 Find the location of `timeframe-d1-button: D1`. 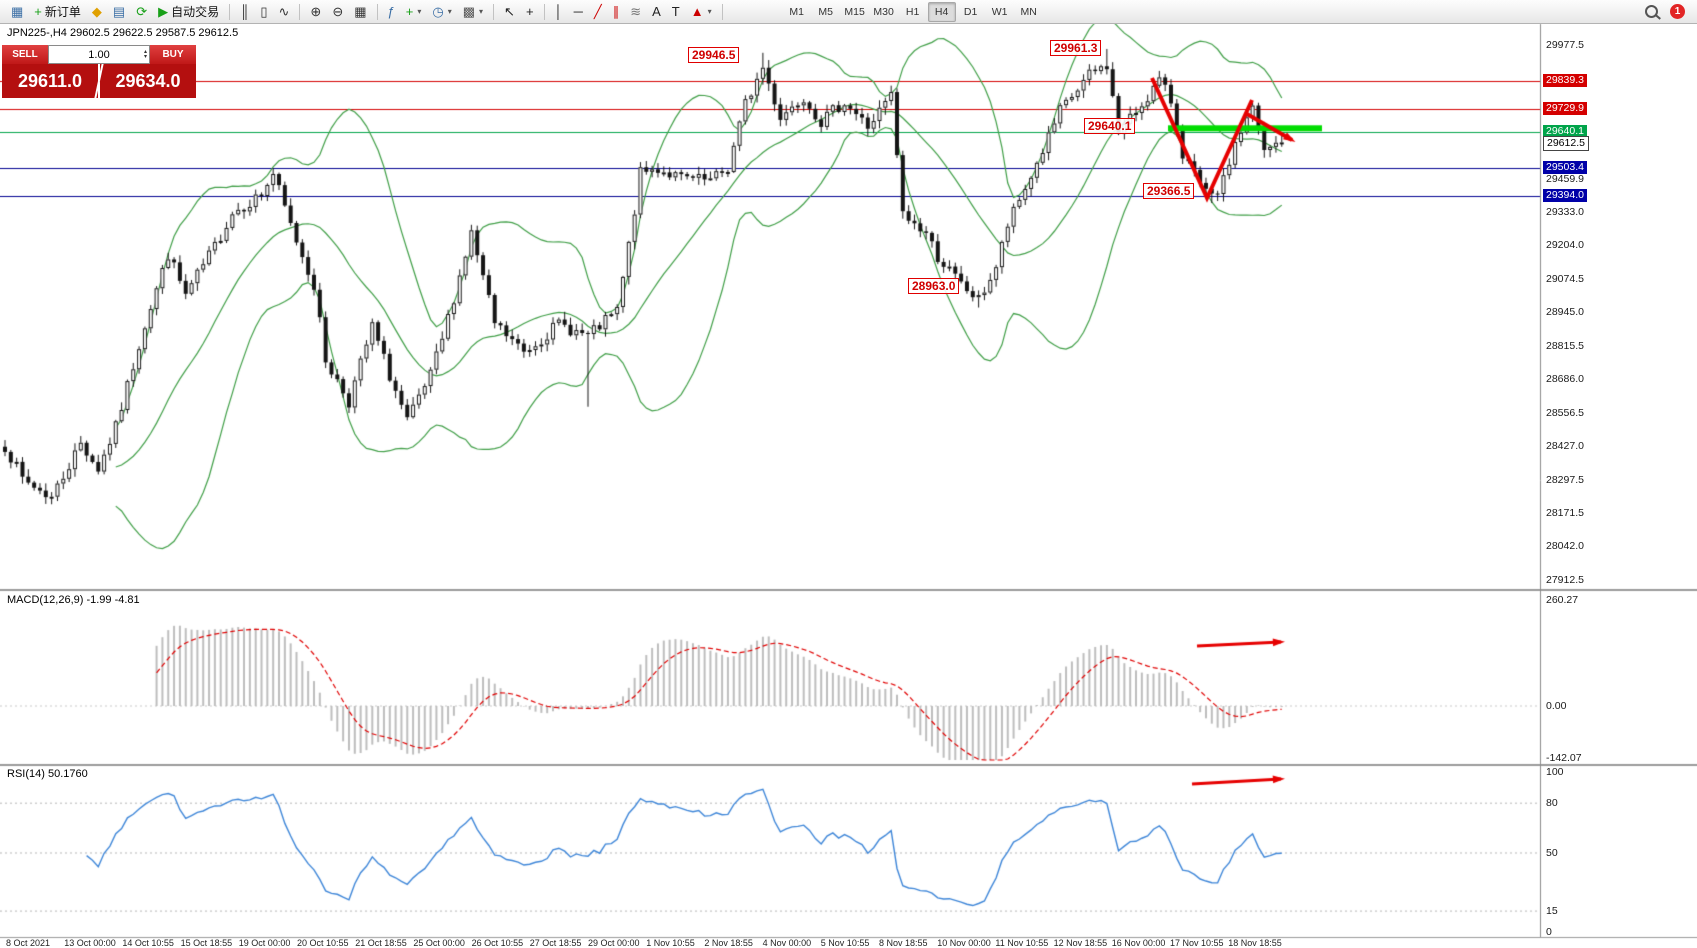

timeframe-d1-button: D1 is located at coordinates (970, 11).